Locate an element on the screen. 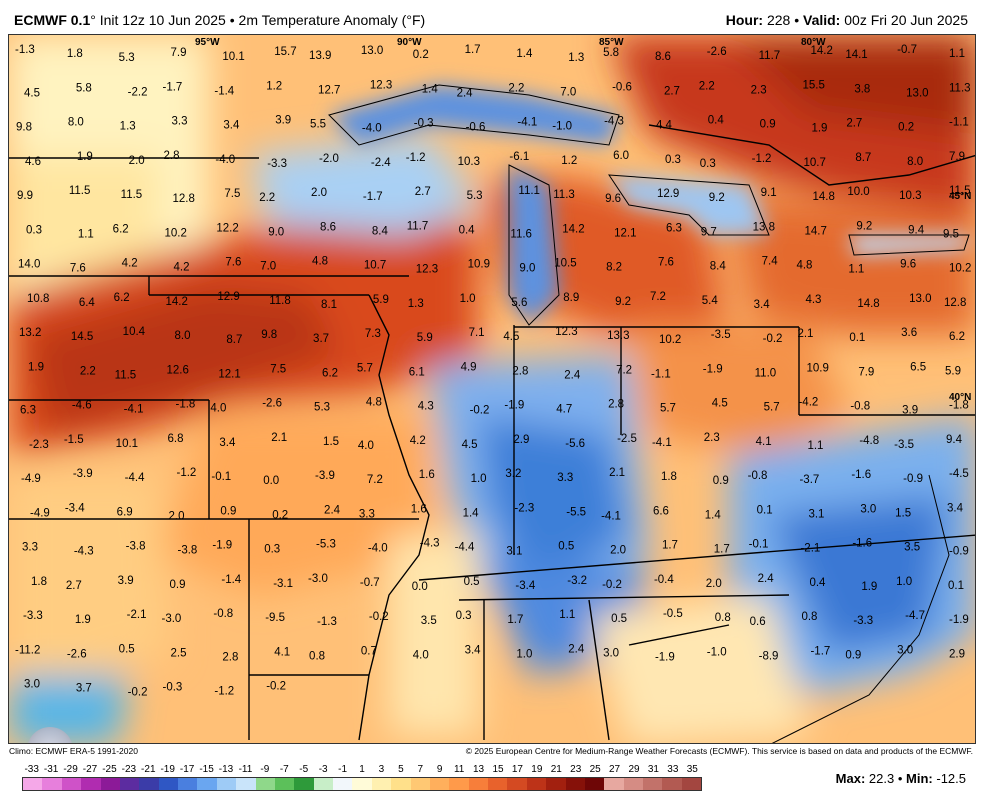 The width and height of the screenshot is (984, 808). lon-95w: 95°W is located at coordinates (207, 42).